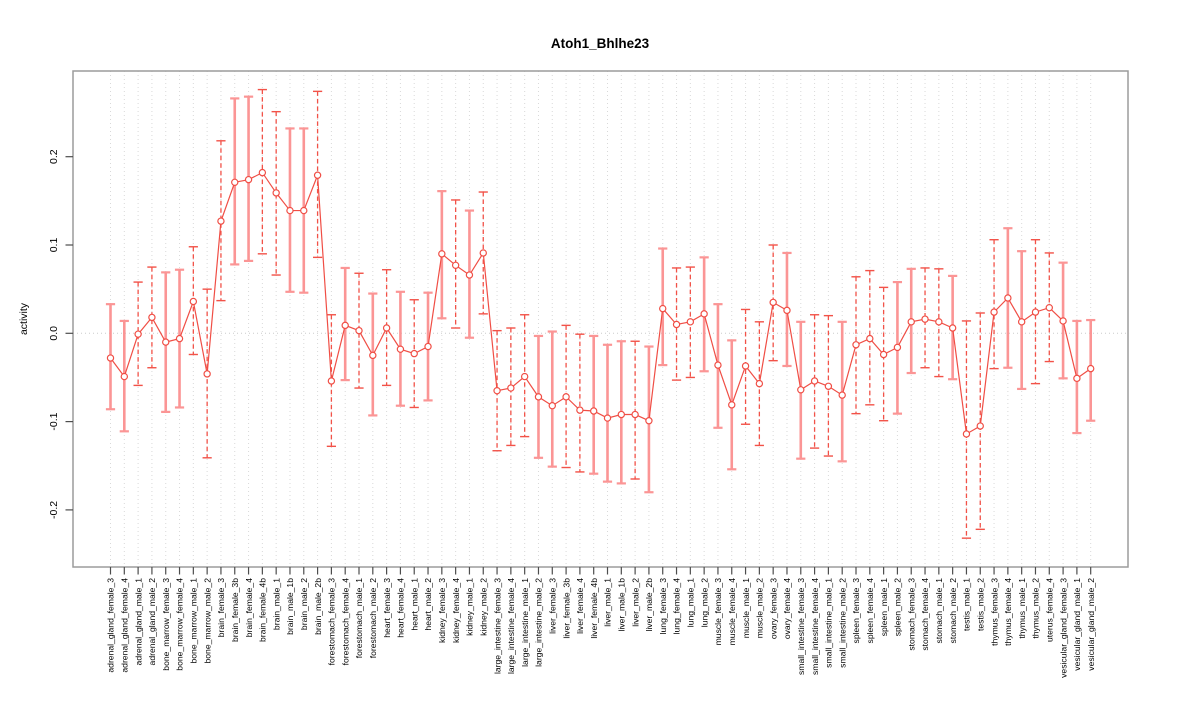 The image size is (1200, 720). What do you see at coordinates (483, 607) in the screenshot?
I see `x-tick-label: kidney_male_2` at bounding box center [483, 607].